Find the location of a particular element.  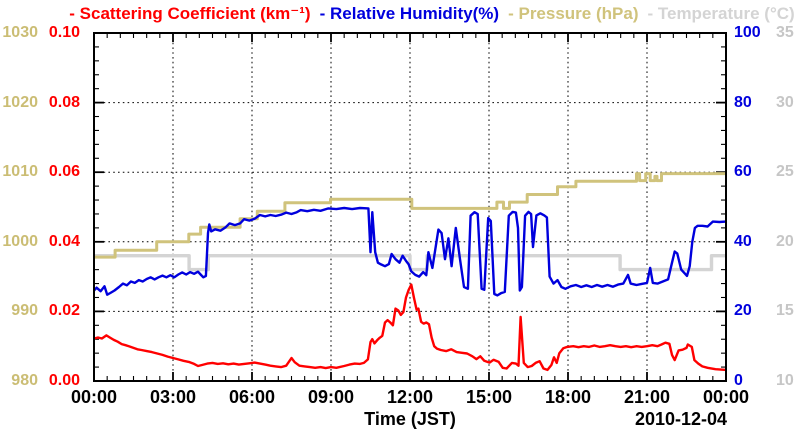

scattering-tick-label: 0.10 is located at coordinates (64, 32).